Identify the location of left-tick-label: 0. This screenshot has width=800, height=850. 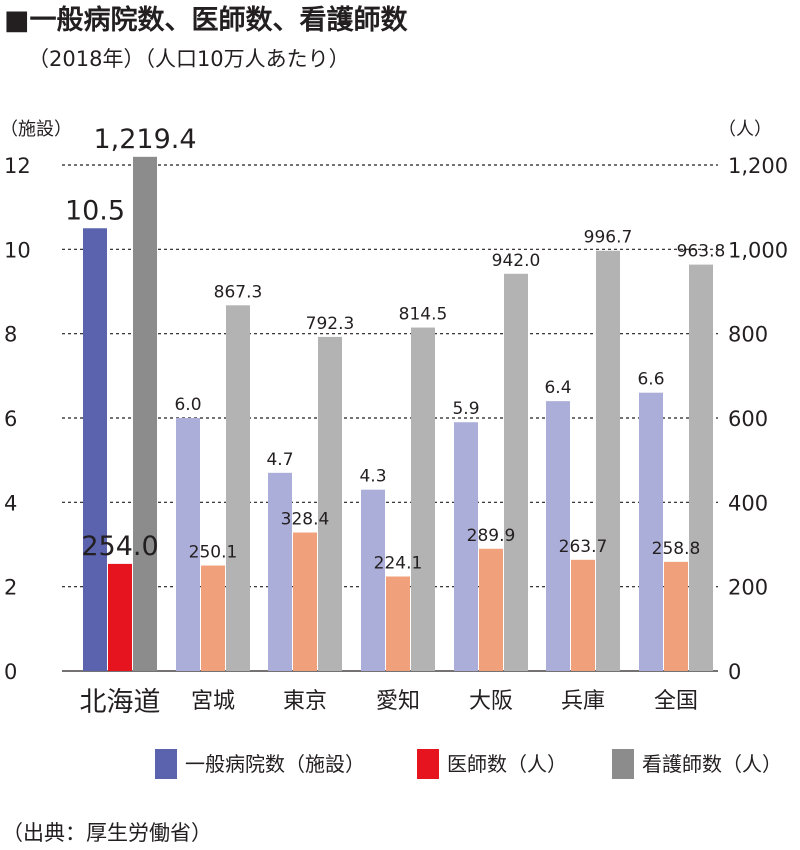
(10, 672).